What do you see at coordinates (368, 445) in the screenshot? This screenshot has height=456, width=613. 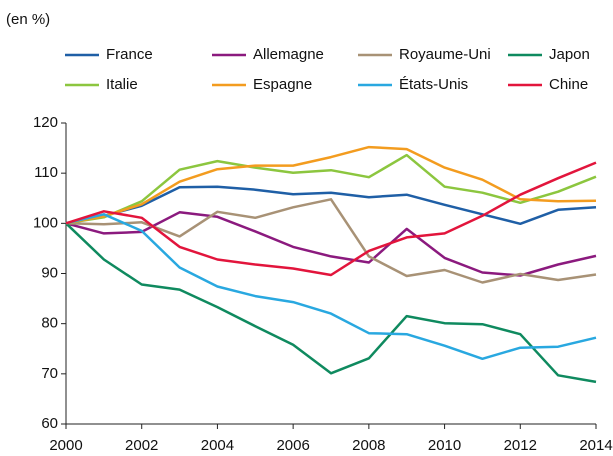 I see `x-tick-label: 2008` at bounding box center [368, 445].